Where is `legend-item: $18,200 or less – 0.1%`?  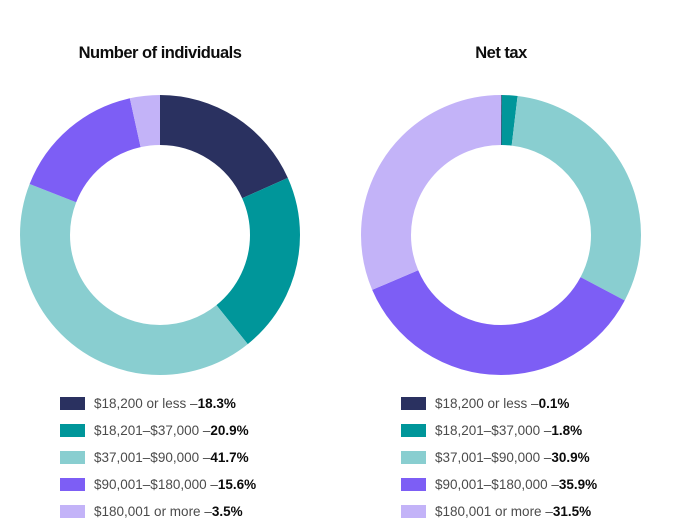
legend-item: $18,200 or less – 0.1% is located at coordinates (499, 403).